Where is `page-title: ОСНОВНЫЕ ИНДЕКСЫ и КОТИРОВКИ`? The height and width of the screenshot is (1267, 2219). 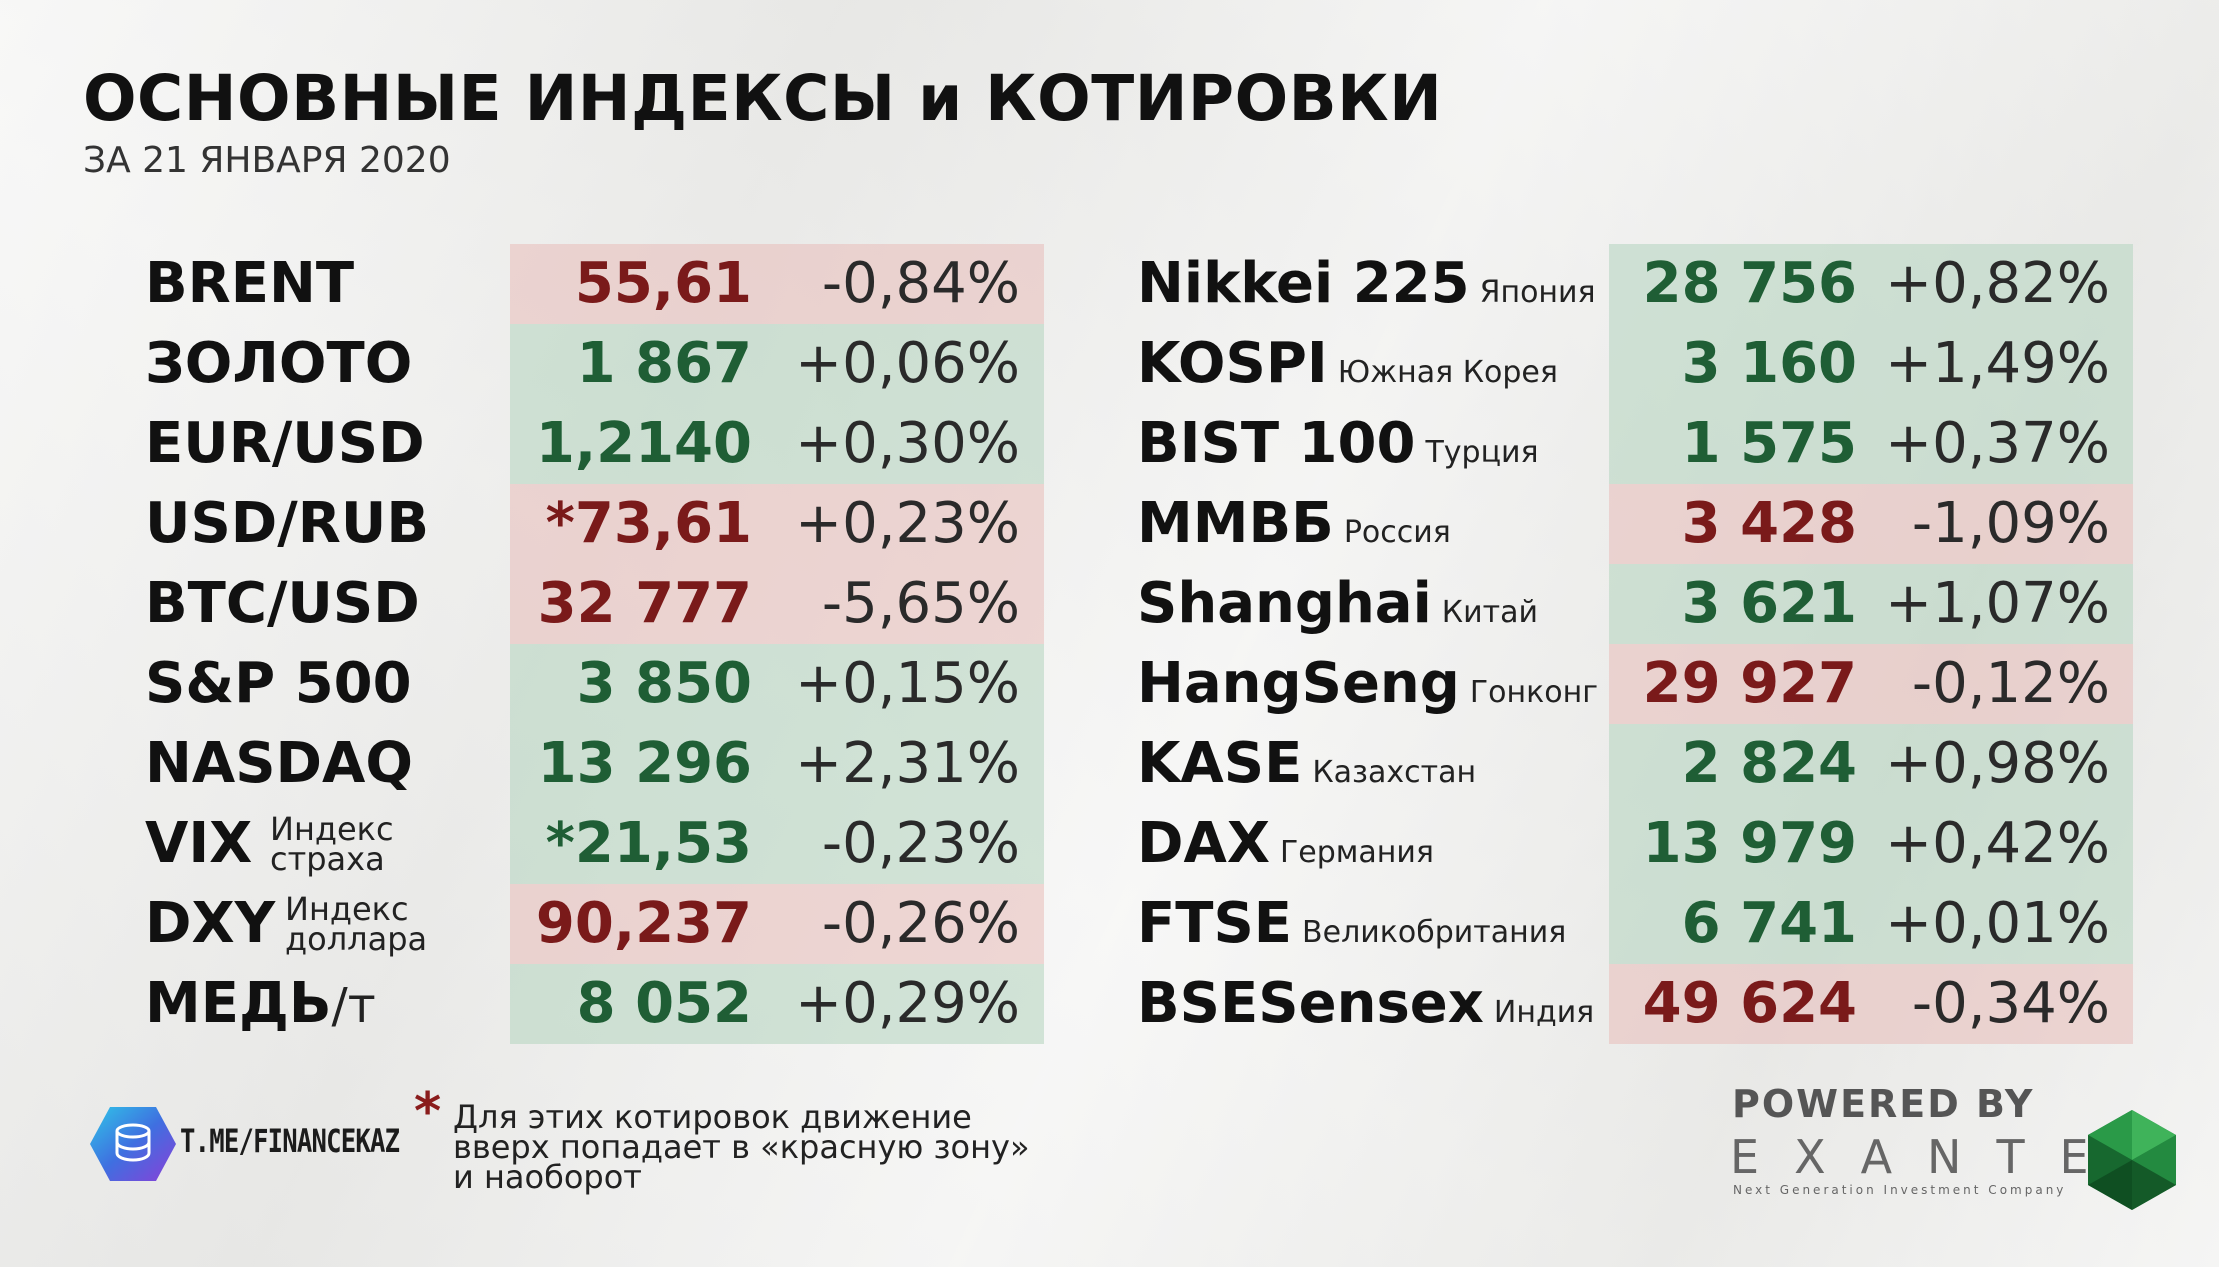 page-title: ОСНОВНЫЕ ИНДЕКСЫ и КОТИРОВКИ is located at coordinates (763, 98).